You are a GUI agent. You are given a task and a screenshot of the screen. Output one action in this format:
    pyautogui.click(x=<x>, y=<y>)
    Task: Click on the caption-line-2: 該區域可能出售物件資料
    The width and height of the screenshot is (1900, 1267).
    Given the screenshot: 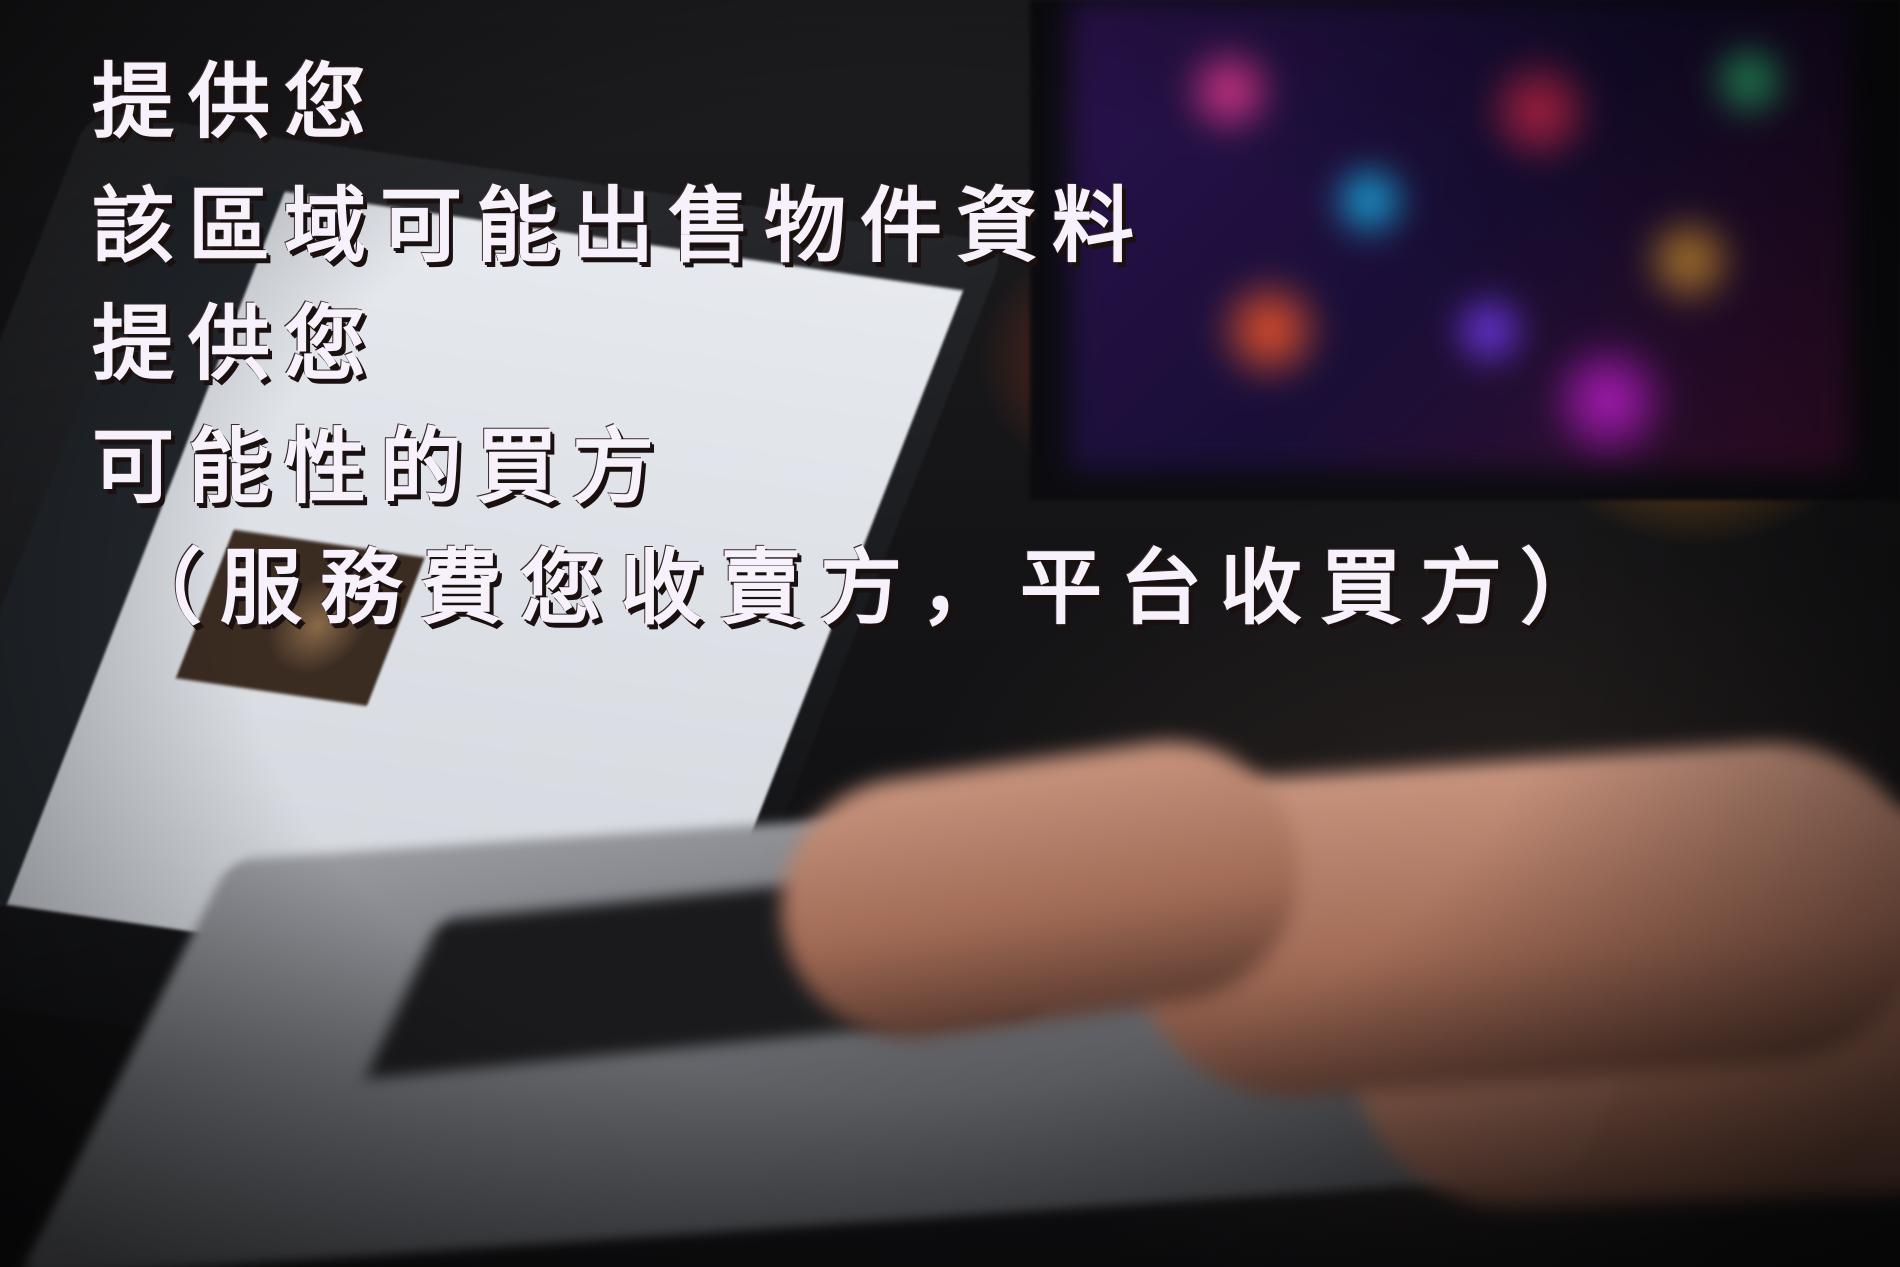 What is the action you would take?
    pyautogui.click(x=620, y=226)
    